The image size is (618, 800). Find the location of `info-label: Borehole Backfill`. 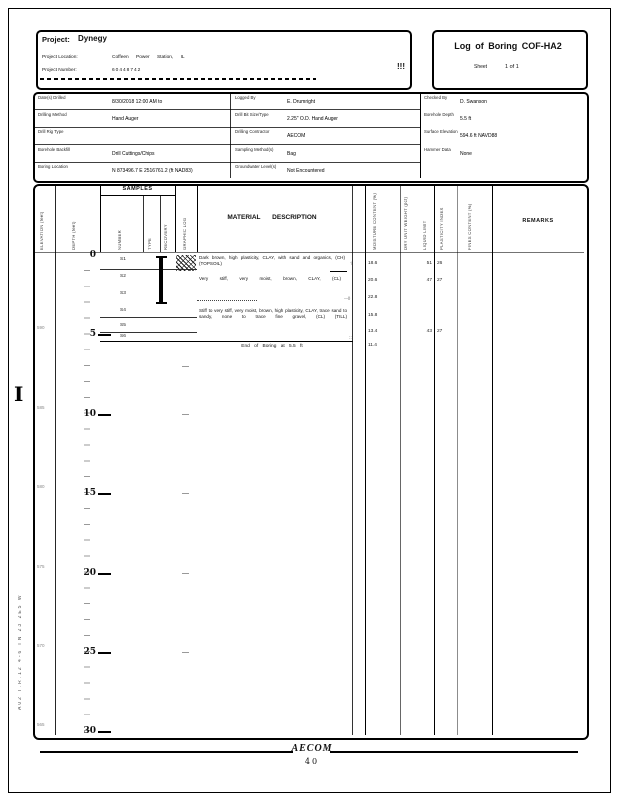

info-label: Borehole Backfill is located at coordinates (54, 149).